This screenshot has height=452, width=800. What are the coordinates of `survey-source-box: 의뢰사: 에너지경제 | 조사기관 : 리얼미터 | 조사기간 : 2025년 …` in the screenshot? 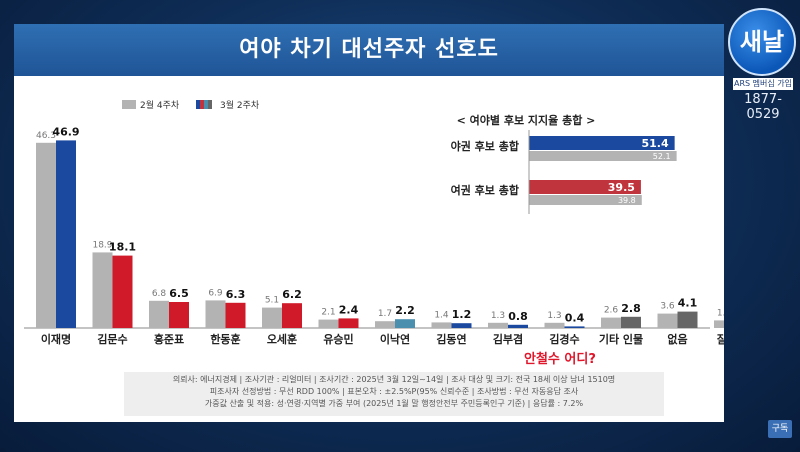 It's located at (394, 394).